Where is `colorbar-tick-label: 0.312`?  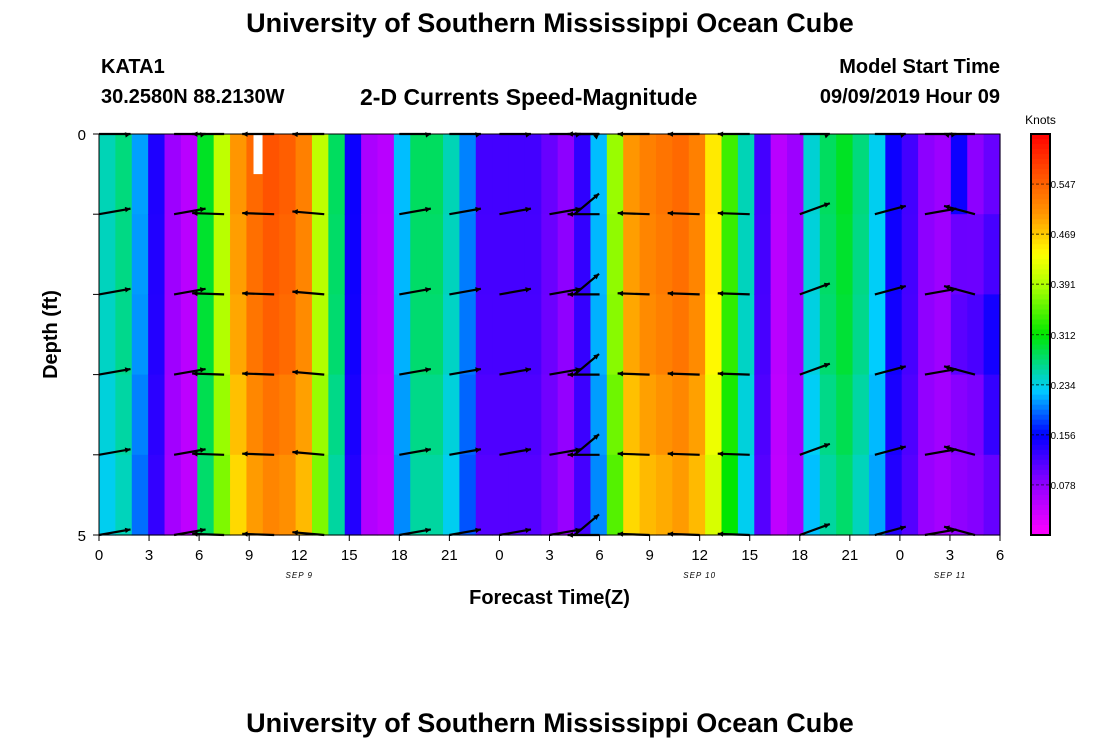 colorbar-tick-label: 0.312 is located at coordinates (1062, 336).